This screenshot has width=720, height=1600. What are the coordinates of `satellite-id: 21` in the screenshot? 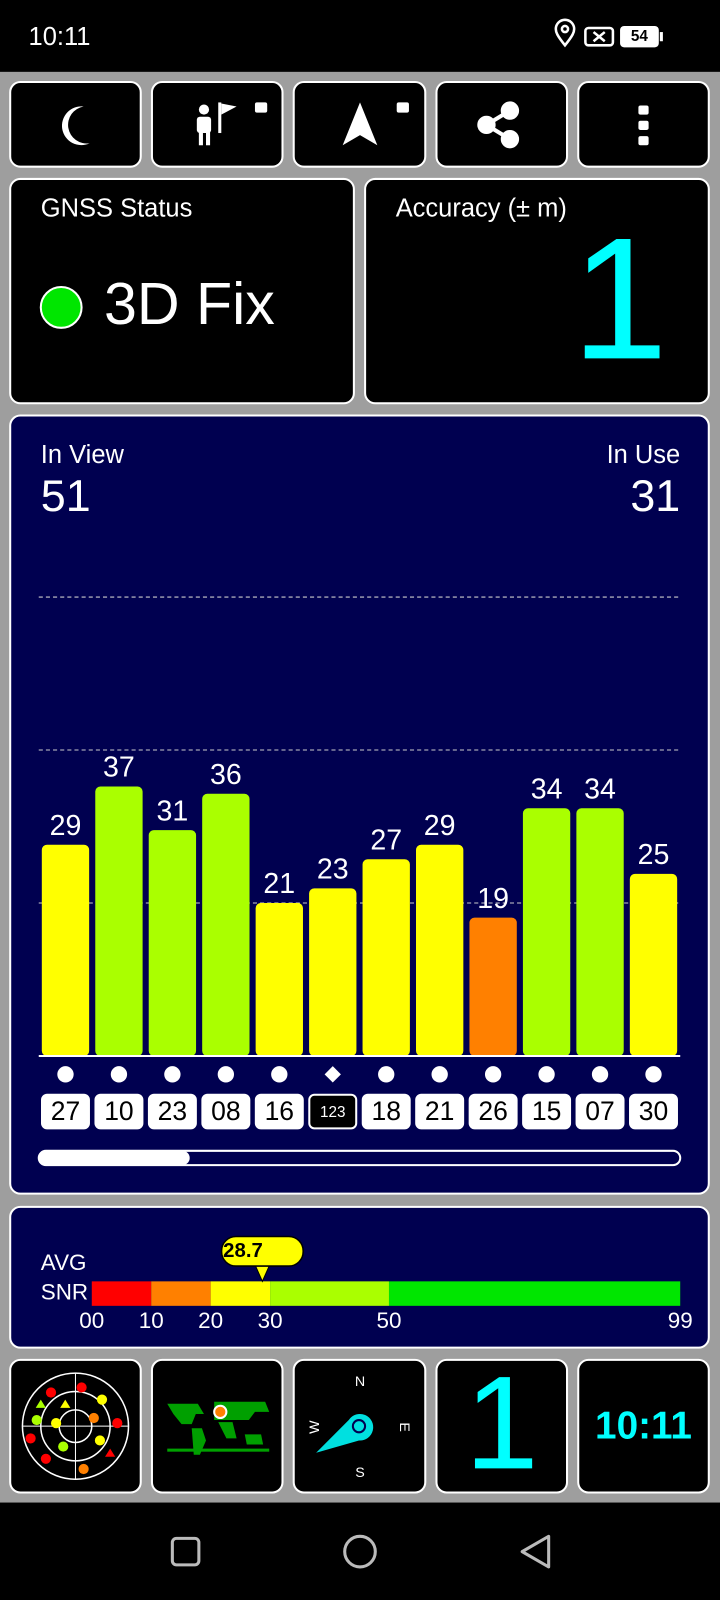 It's located at (439, 1111).